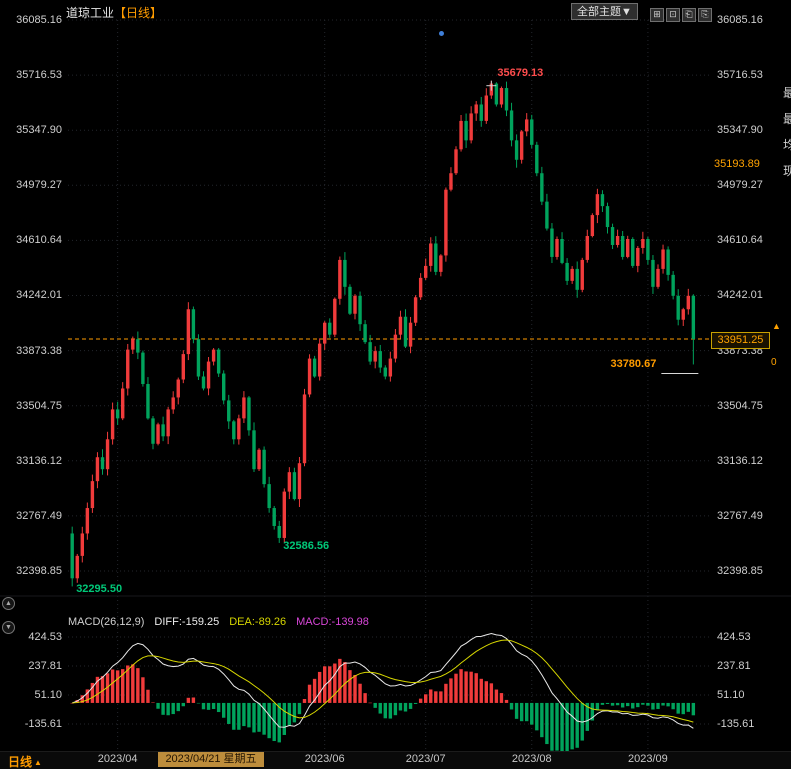 Image resolution: width=791 pixels, height=769 pixels. What do you see at coordinates (20, 762) in the screenshot?
I see `period-label: 日线` at bounding box center [20, 762].